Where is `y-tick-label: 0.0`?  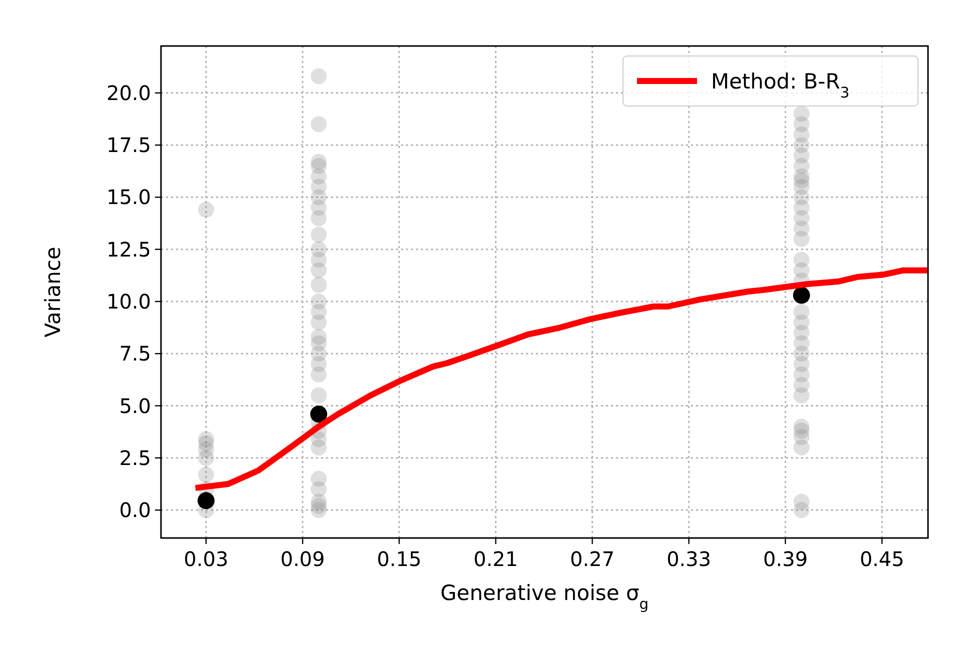 y-tick-label: 0.0 is located at coordinates (135, 510).